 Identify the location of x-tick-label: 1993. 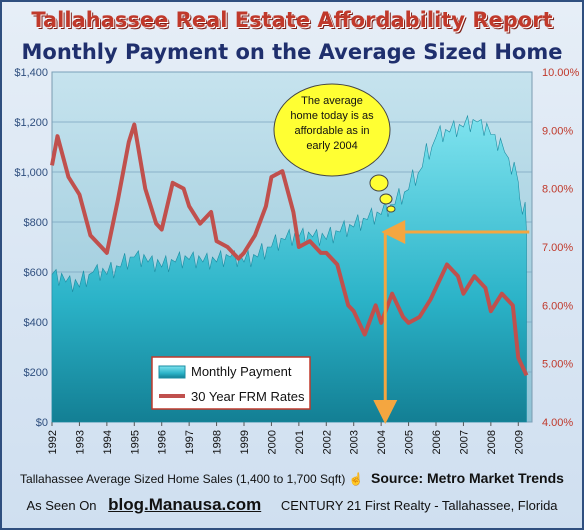
(80, 442).